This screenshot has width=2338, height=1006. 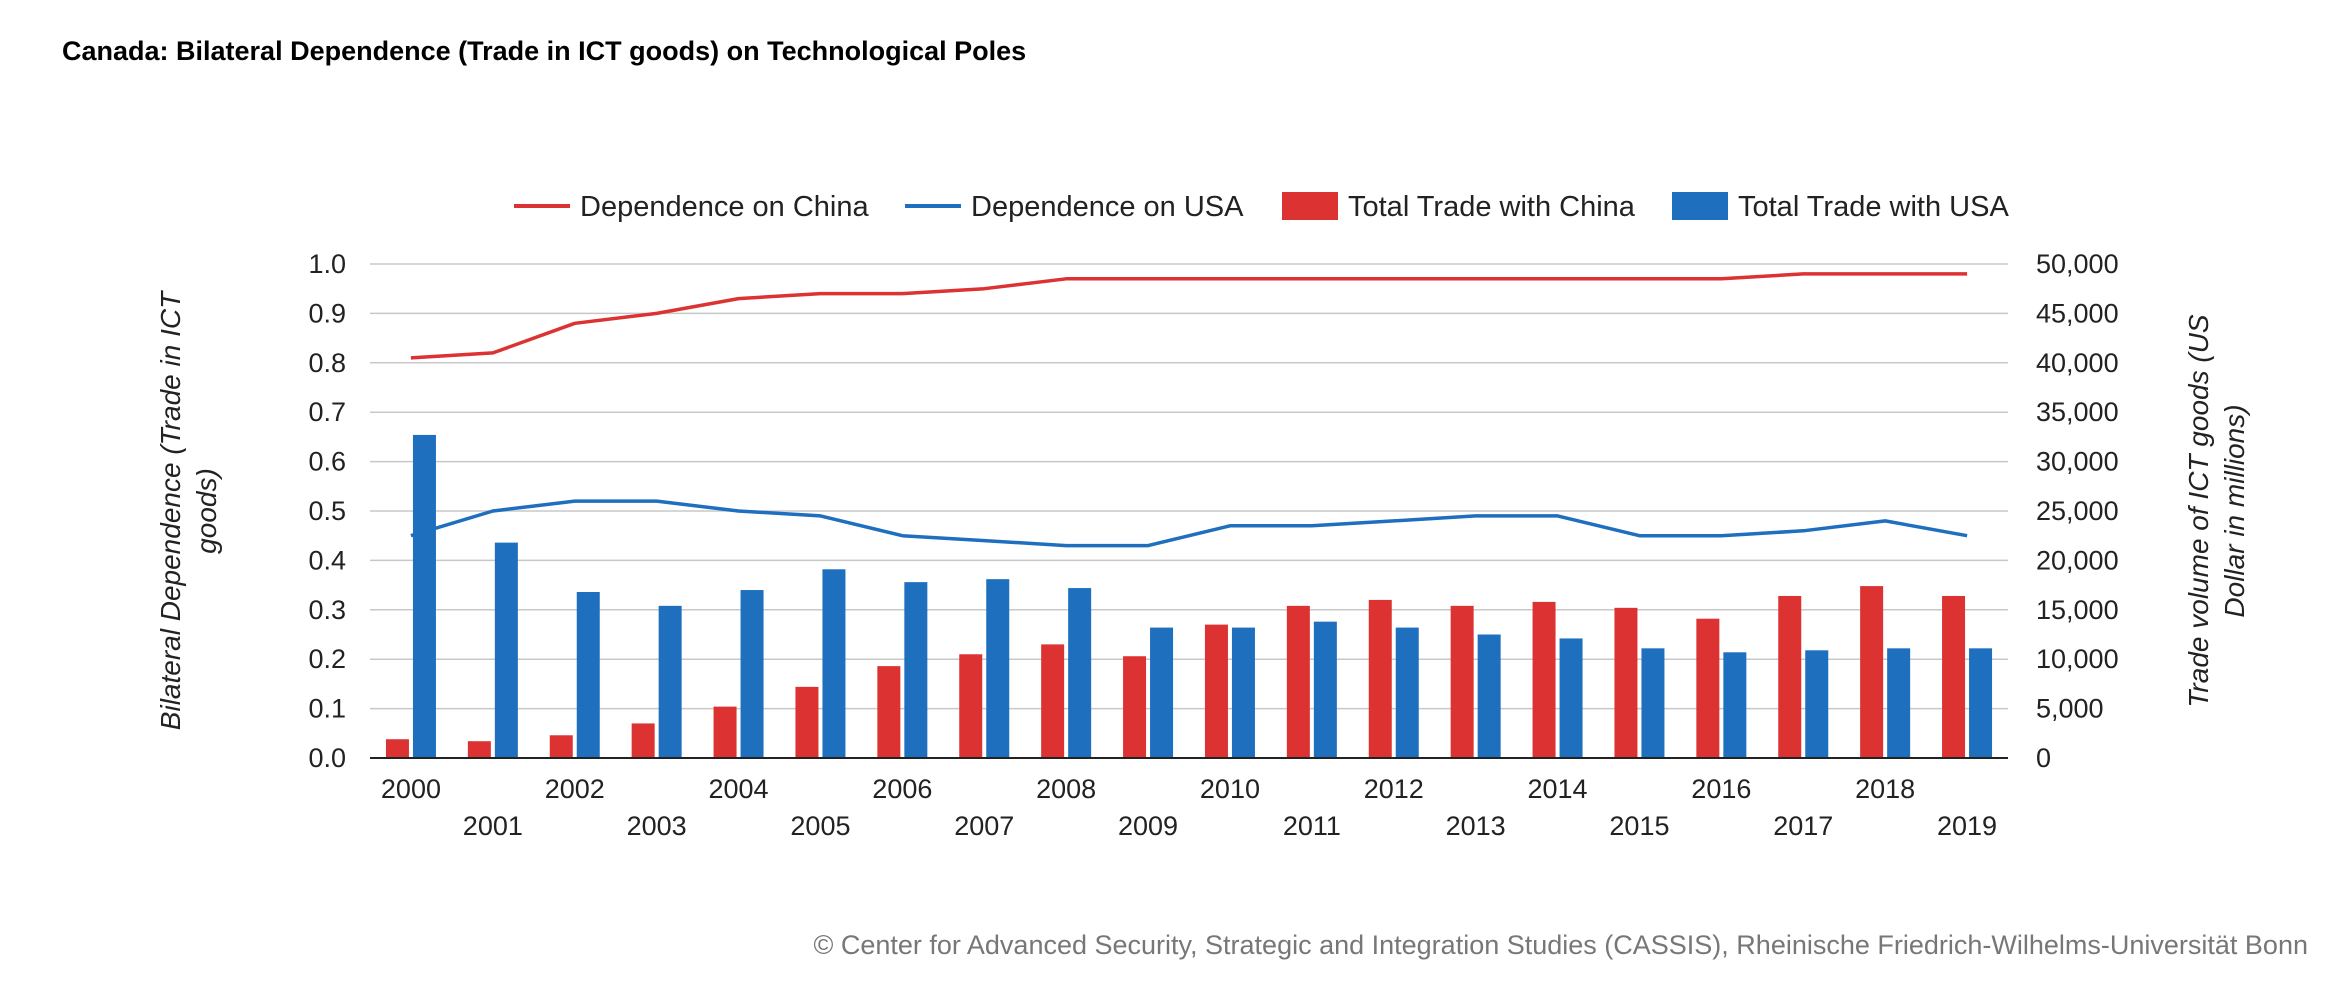 What do you see at coordinates (2077, 313) in the screenshot?
I see `y-right-tick-label: 45,000` at bounding box center [2077, 313].